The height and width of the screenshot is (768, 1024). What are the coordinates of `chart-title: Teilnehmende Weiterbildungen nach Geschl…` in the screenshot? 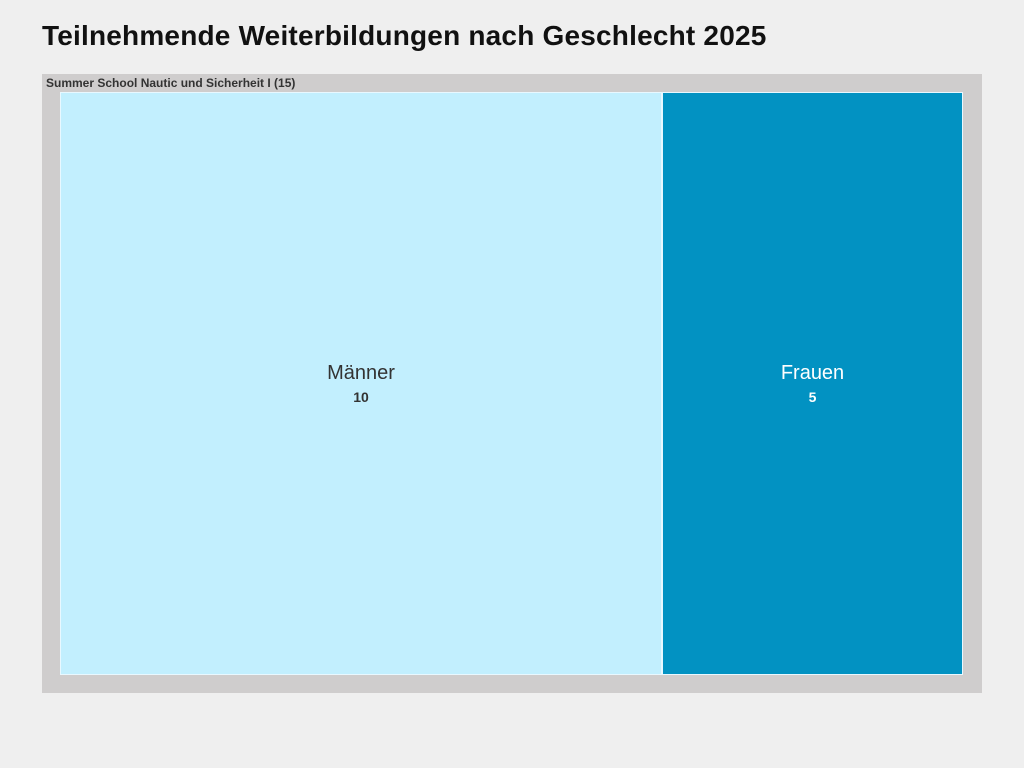 It's located at (404, 35).